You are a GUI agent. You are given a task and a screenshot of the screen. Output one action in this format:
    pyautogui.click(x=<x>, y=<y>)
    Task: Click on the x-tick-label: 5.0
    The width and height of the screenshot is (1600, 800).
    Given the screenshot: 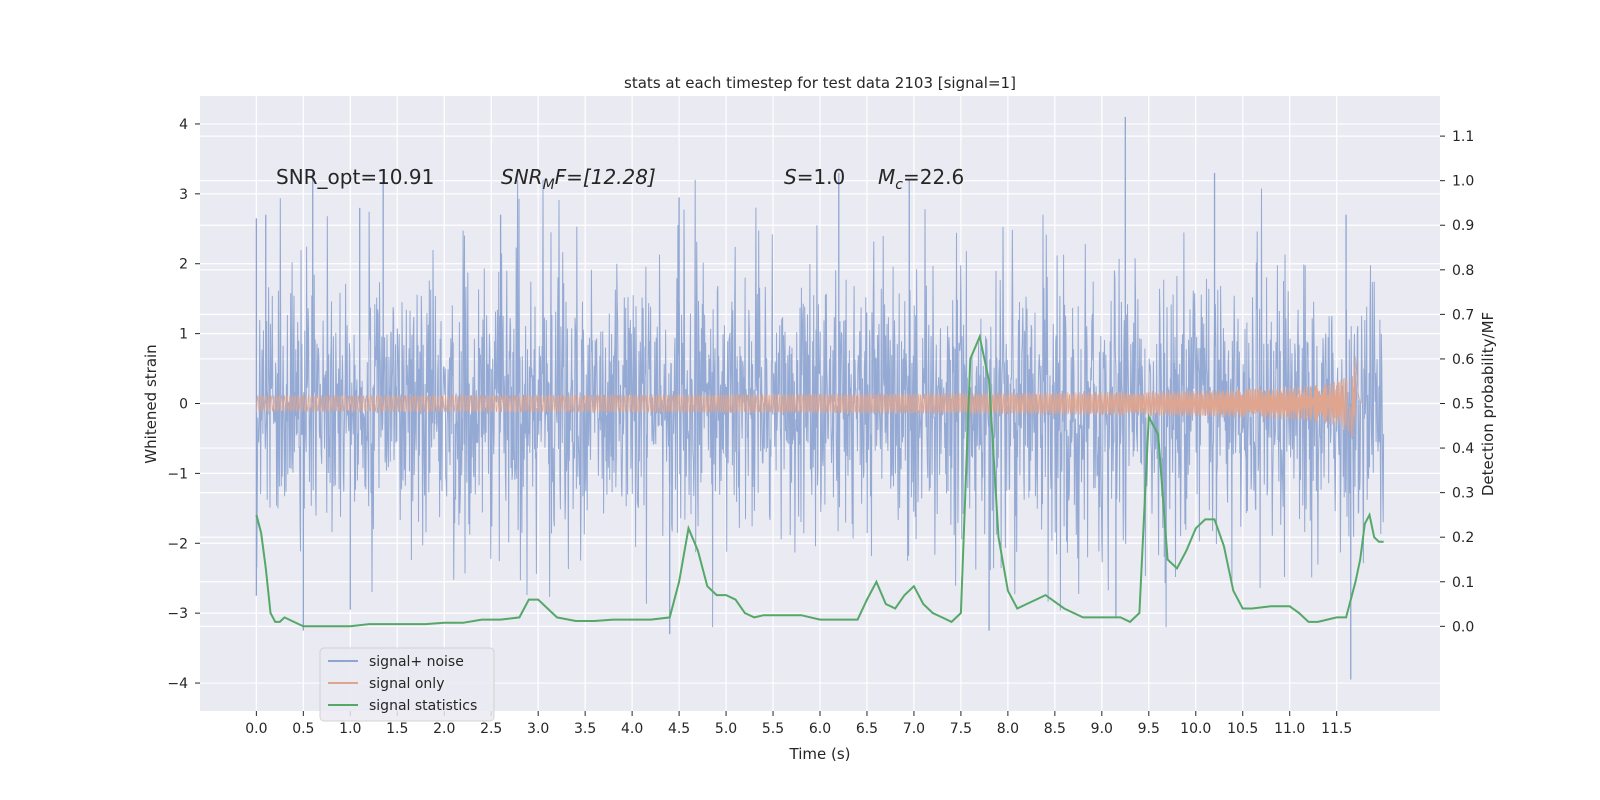 What is the action you would take?
    pyautogui.click(x=726, y=729)
    